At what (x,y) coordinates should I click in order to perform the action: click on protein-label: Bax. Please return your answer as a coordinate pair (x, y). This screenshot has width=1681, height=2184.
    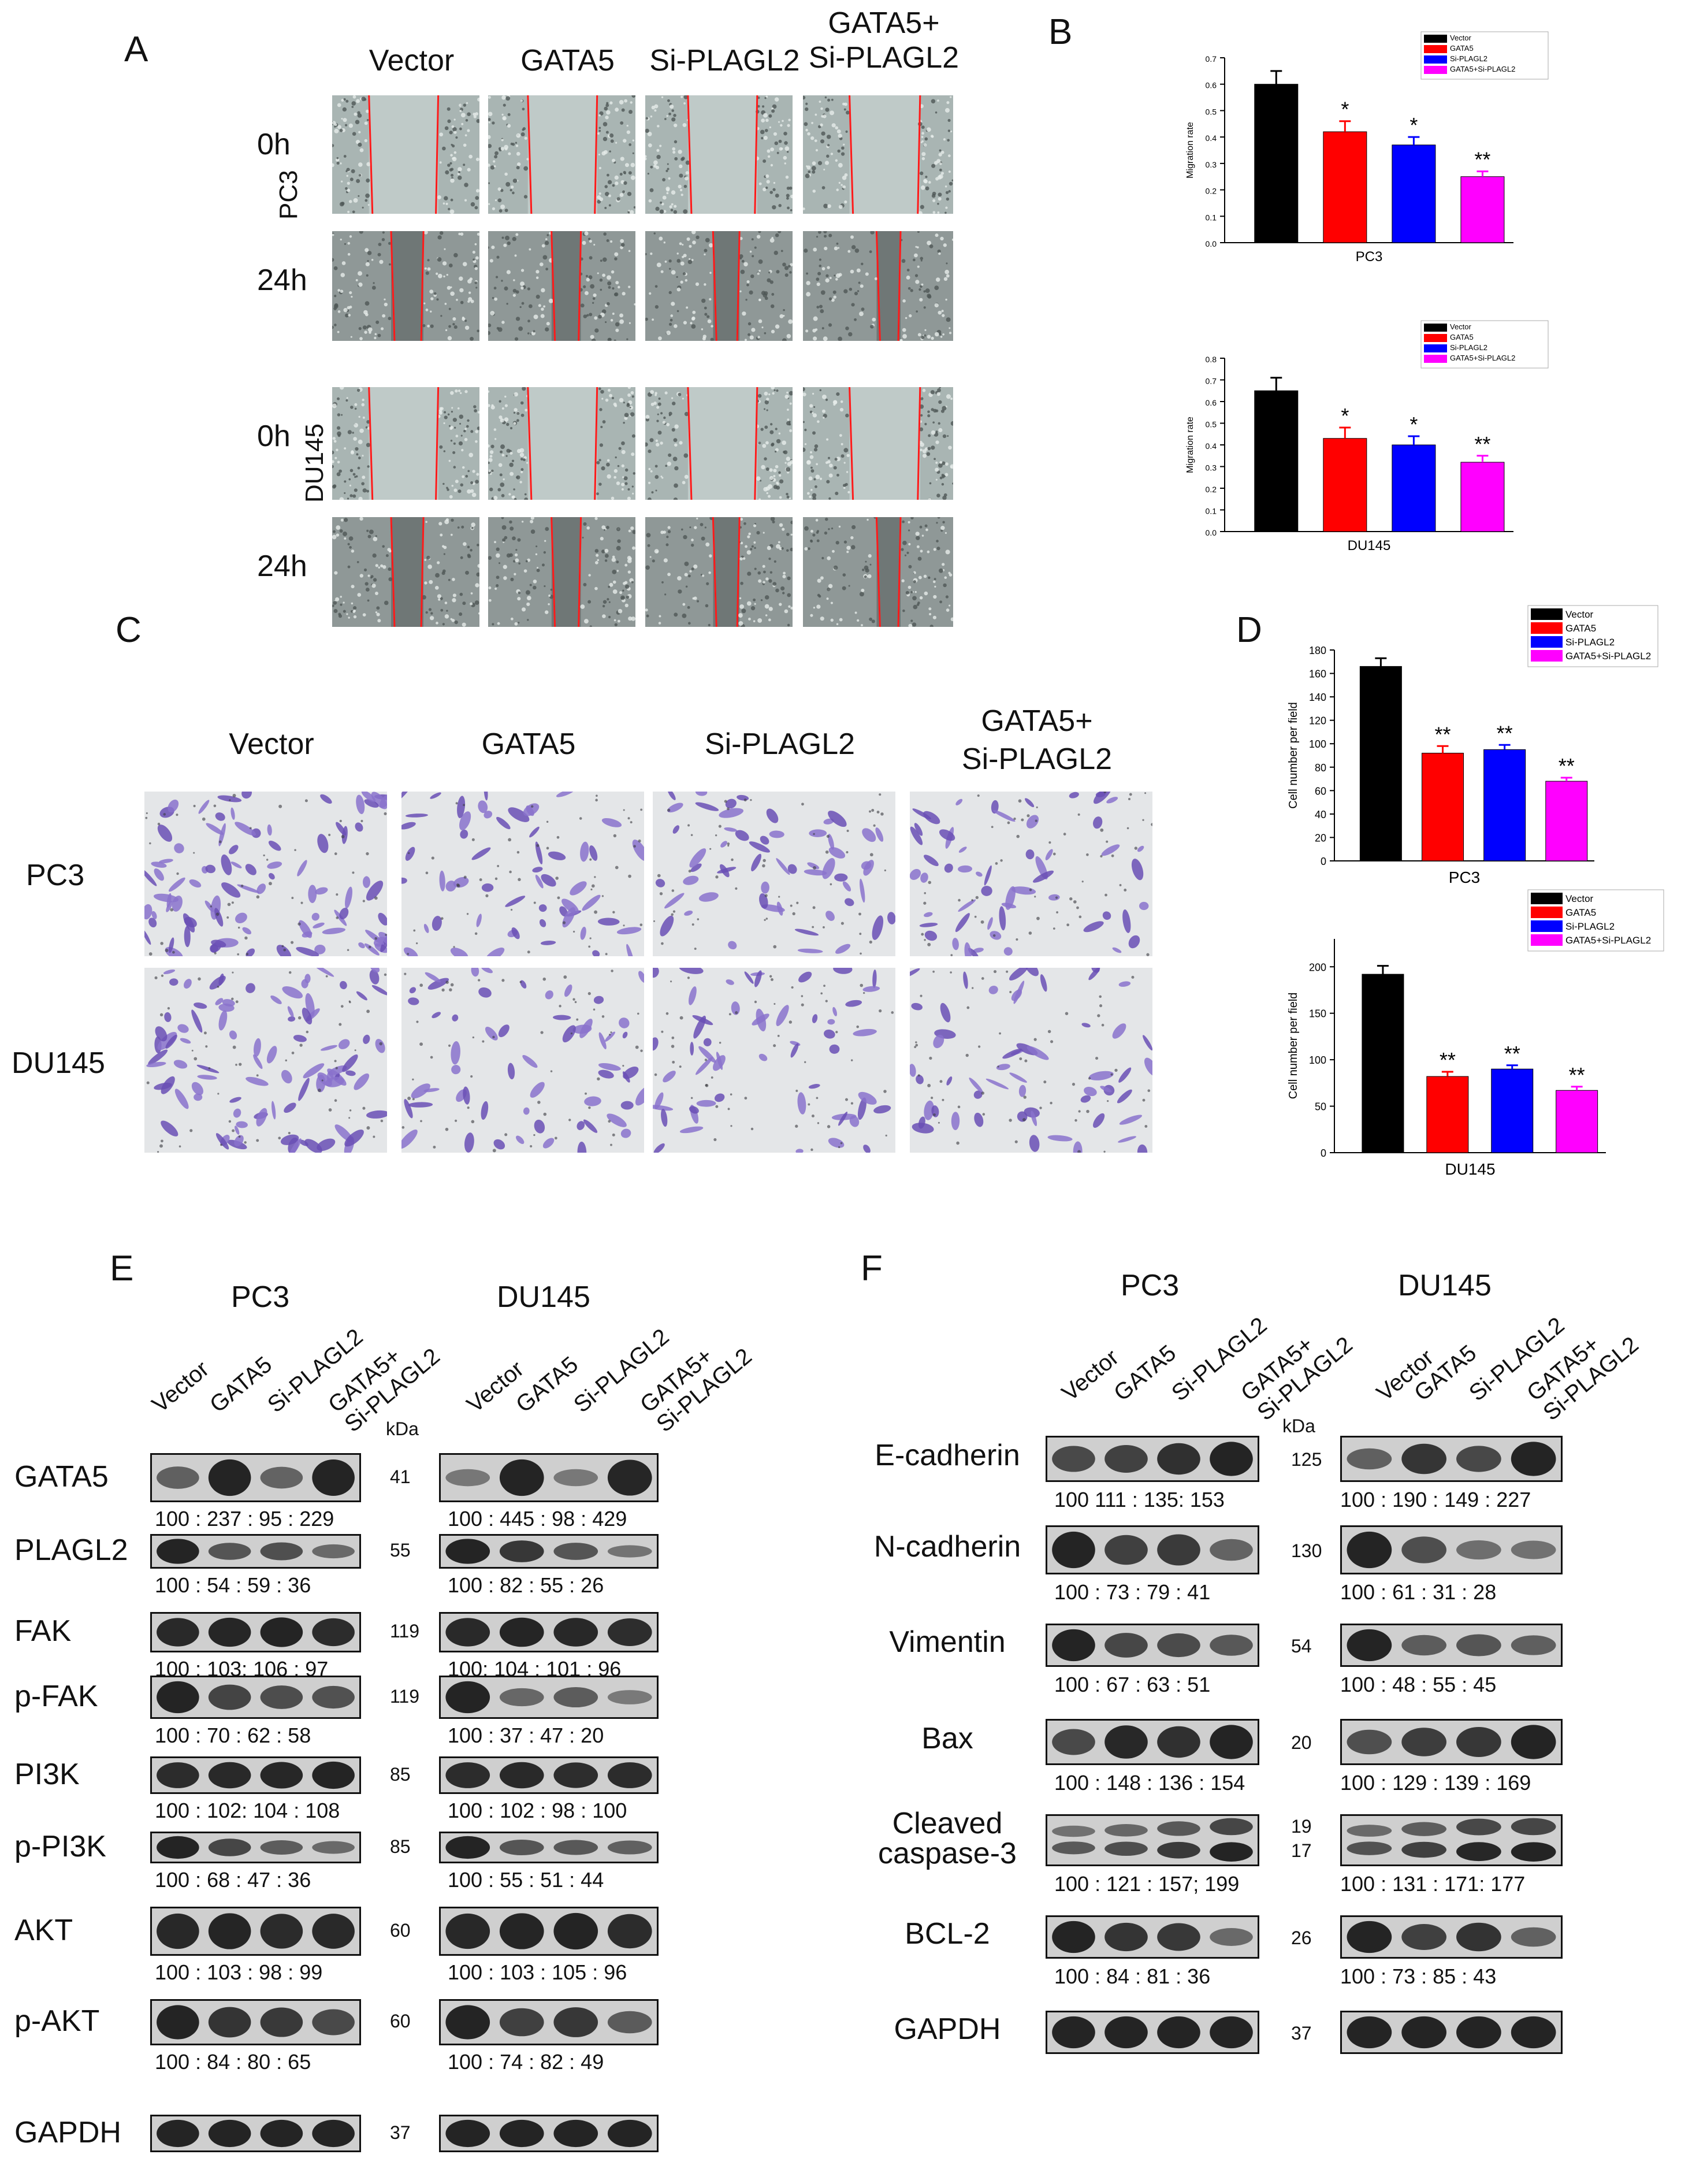
    Looking at the image, I should click on (947, 1738).